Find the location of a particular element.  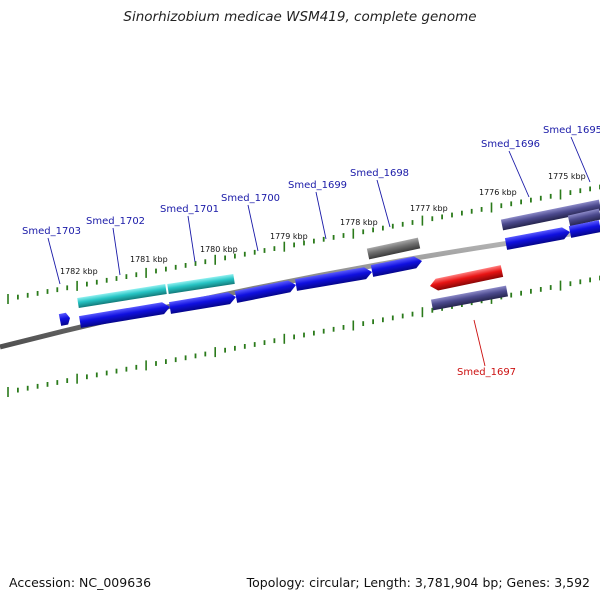

smed-1695-cds is located at coordinates (584, 229).